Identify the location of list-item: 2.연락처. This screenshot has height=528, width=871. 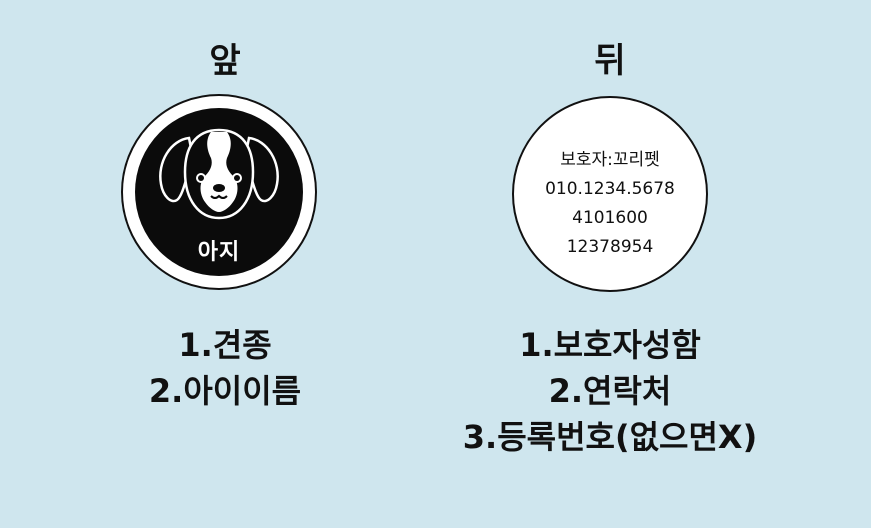
(610, 391).